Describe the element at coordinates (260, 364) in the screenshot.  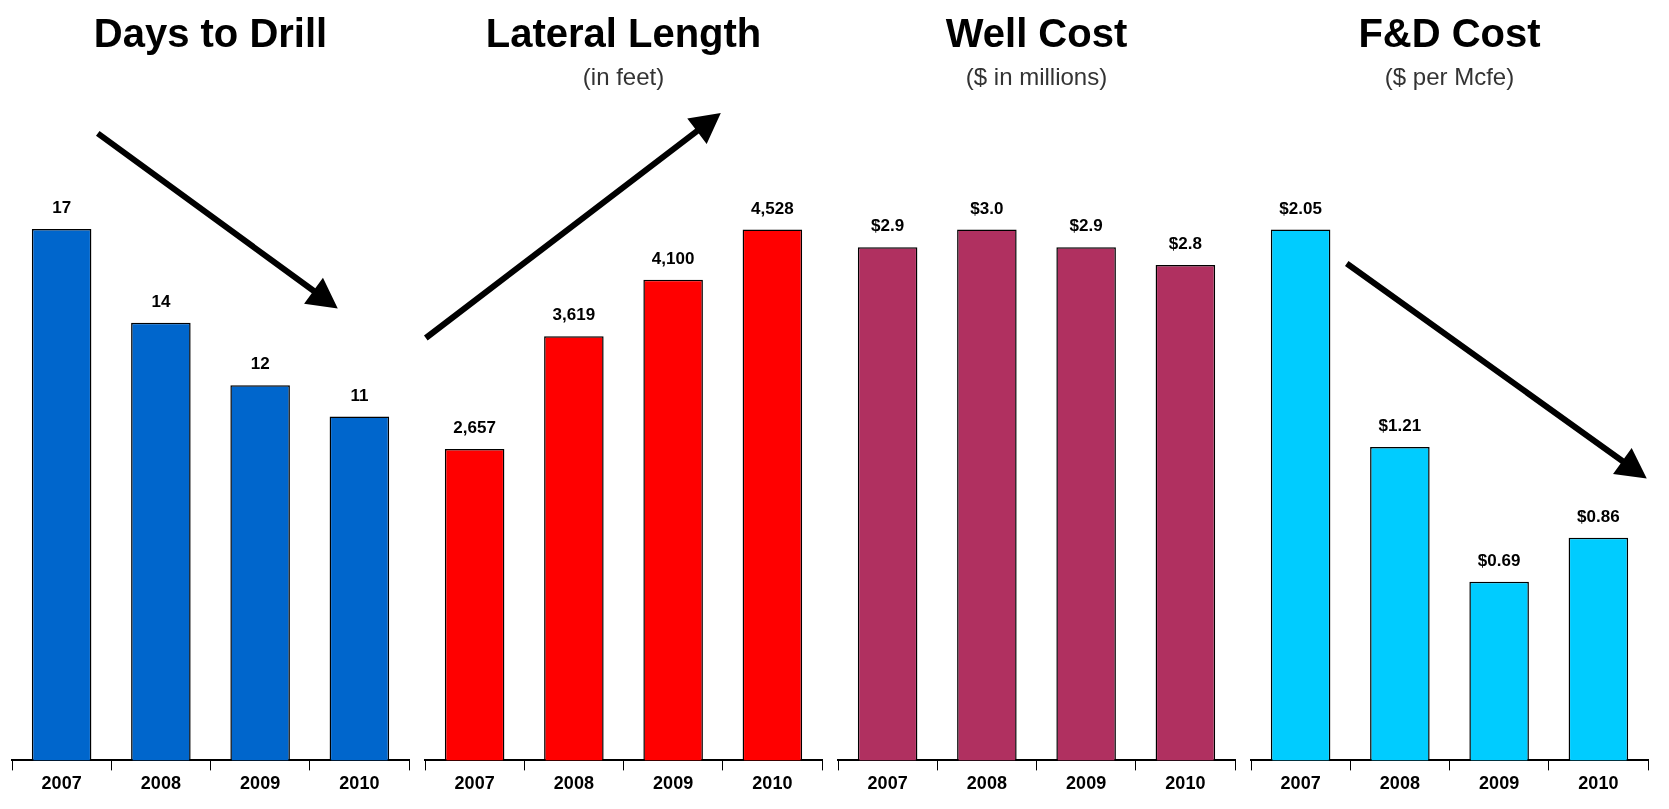
I see `data-label: 12` at that location.